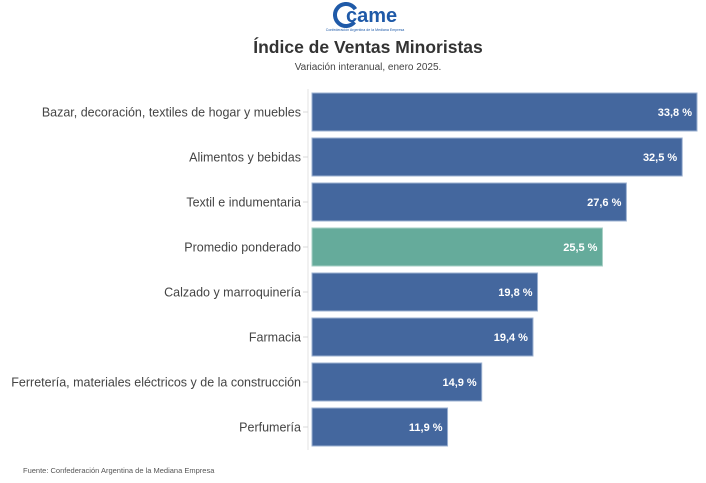 The height and width of the screenshot is (483, 706). I want to click on value-label: 19,8 %, so click(515, 293).